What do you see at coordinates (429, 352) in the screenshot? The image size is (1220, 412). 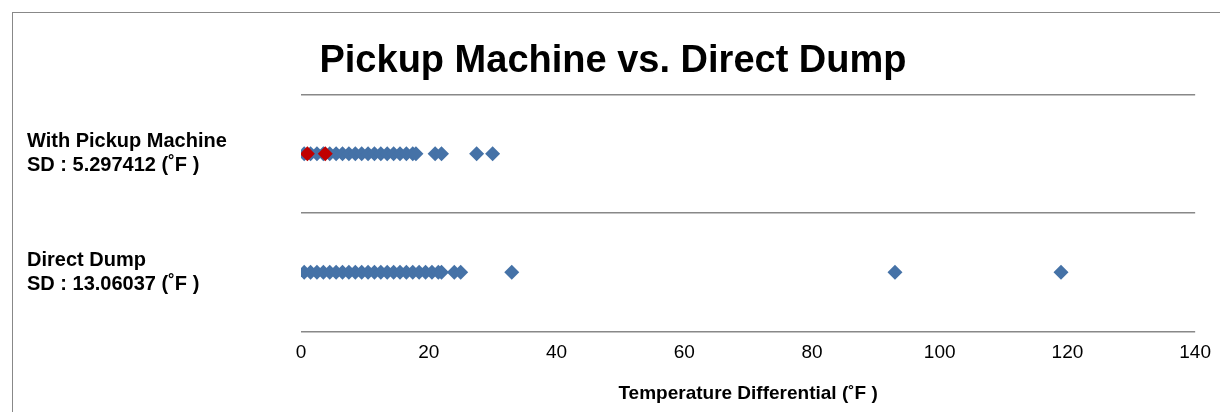 I see `x-tick-label: 20` at bounding box center [429, 352].